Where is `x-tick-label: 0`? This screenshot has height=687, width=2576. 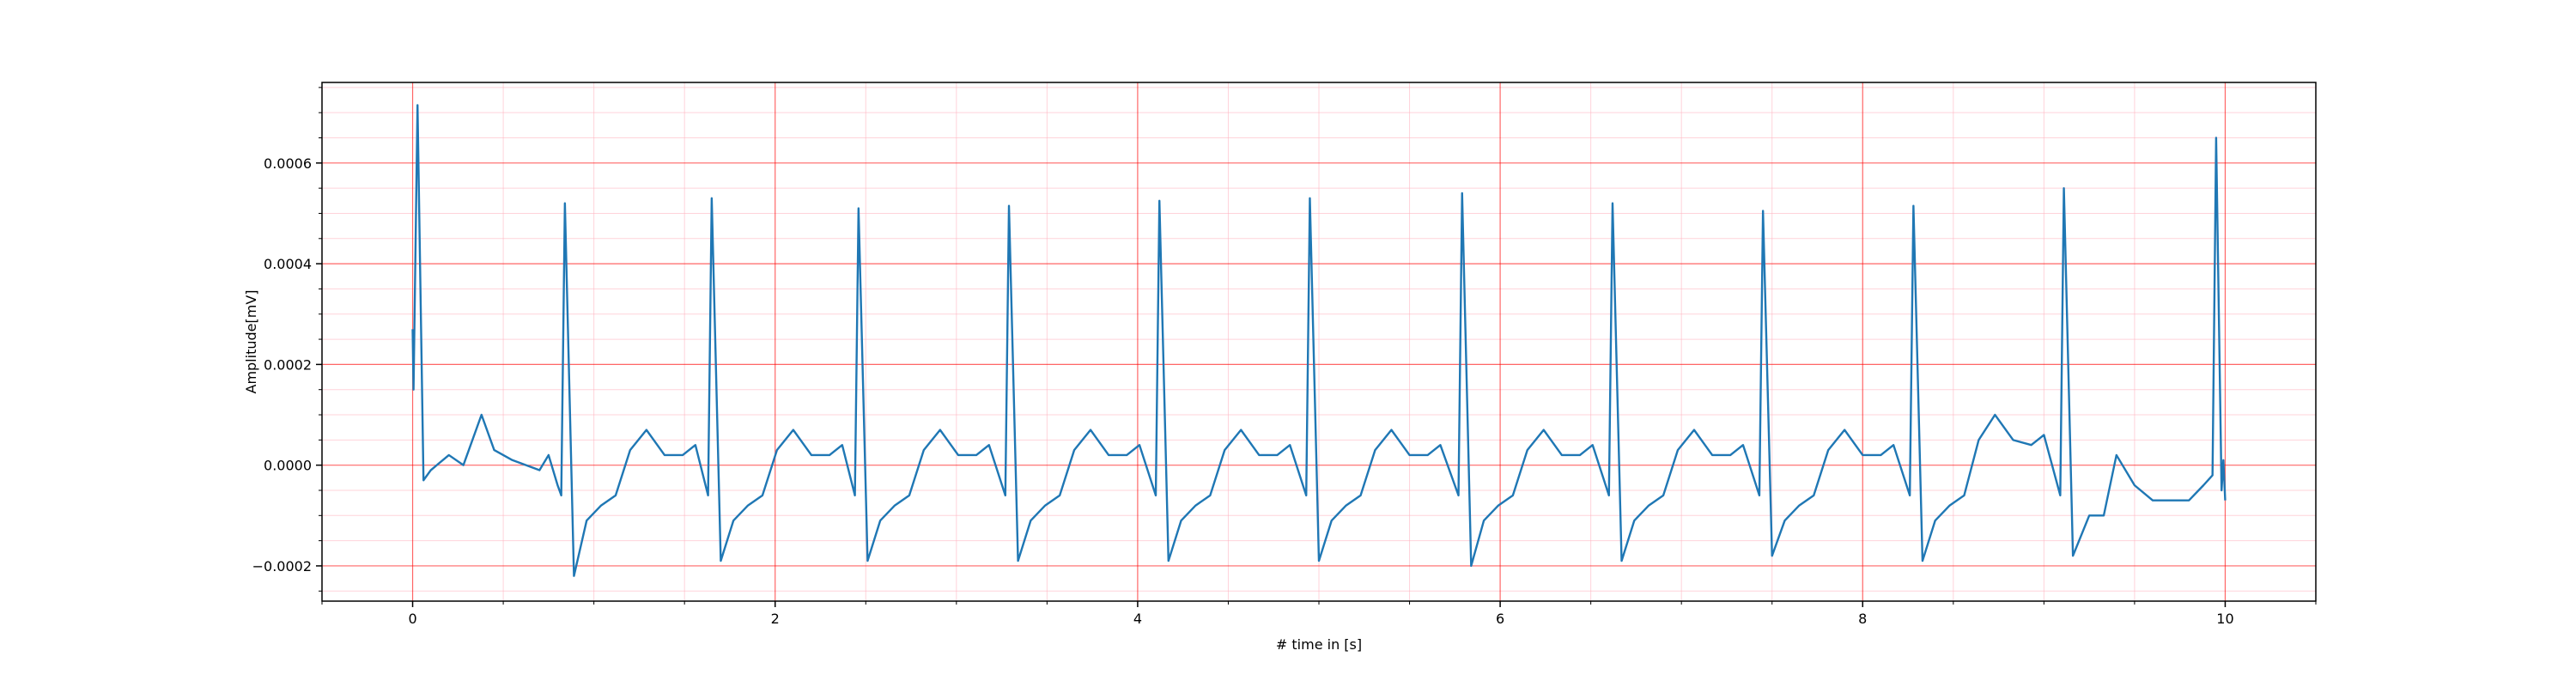 x-tick-label: 0 is located at coordinates (412, 619).